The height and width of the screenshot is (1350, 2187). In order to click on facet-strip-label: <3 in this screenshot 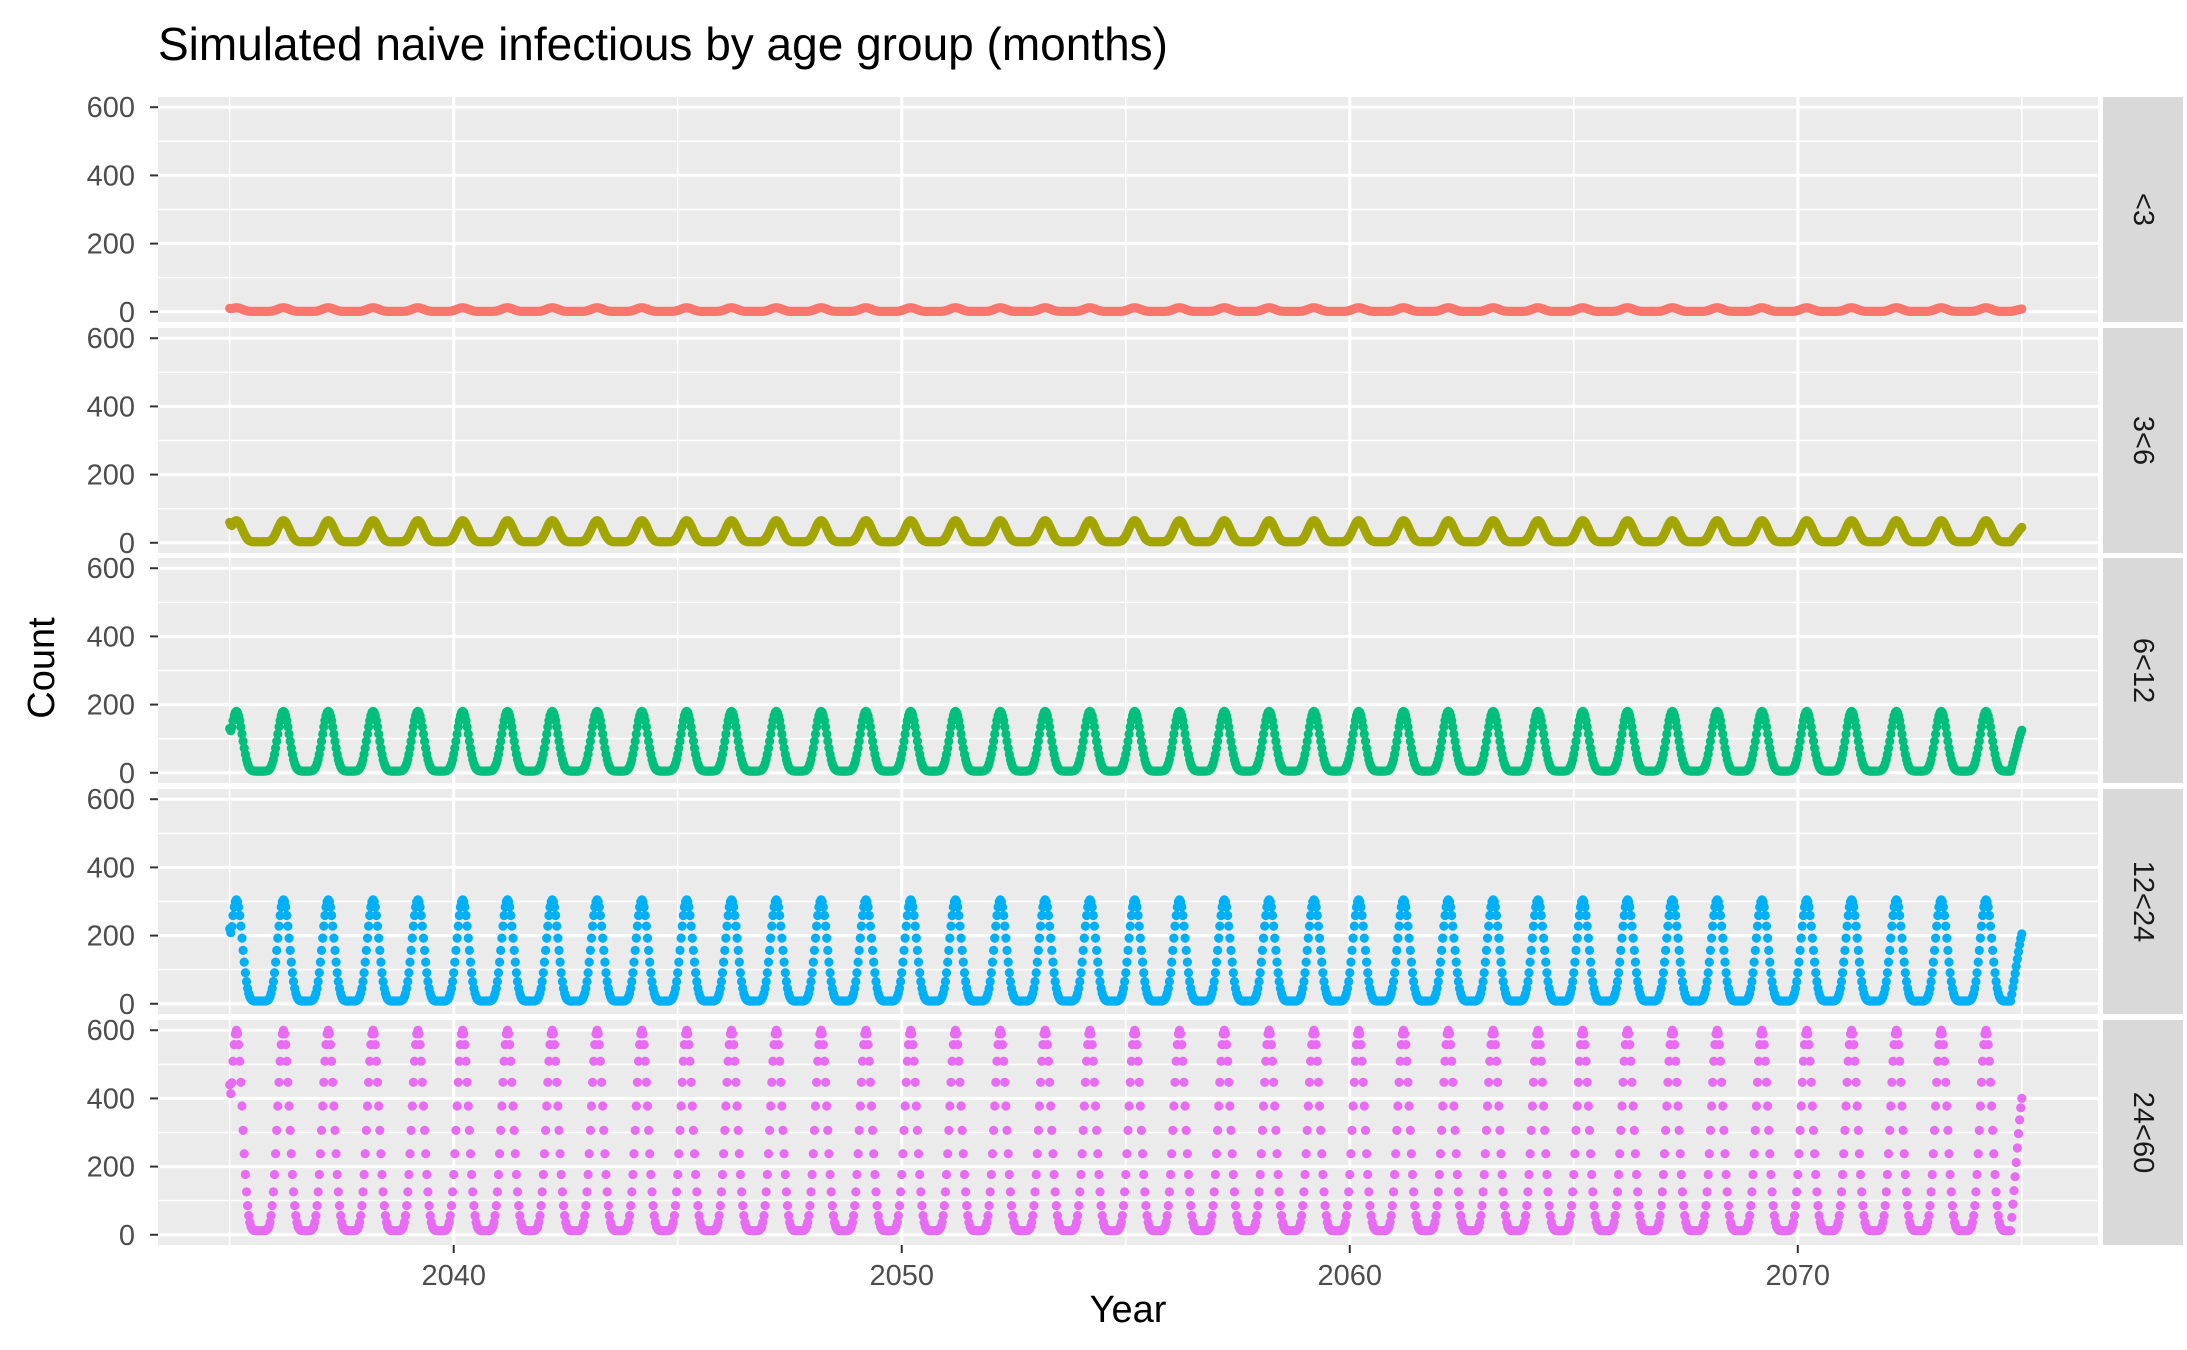, I will do `click(2143, 209)`.